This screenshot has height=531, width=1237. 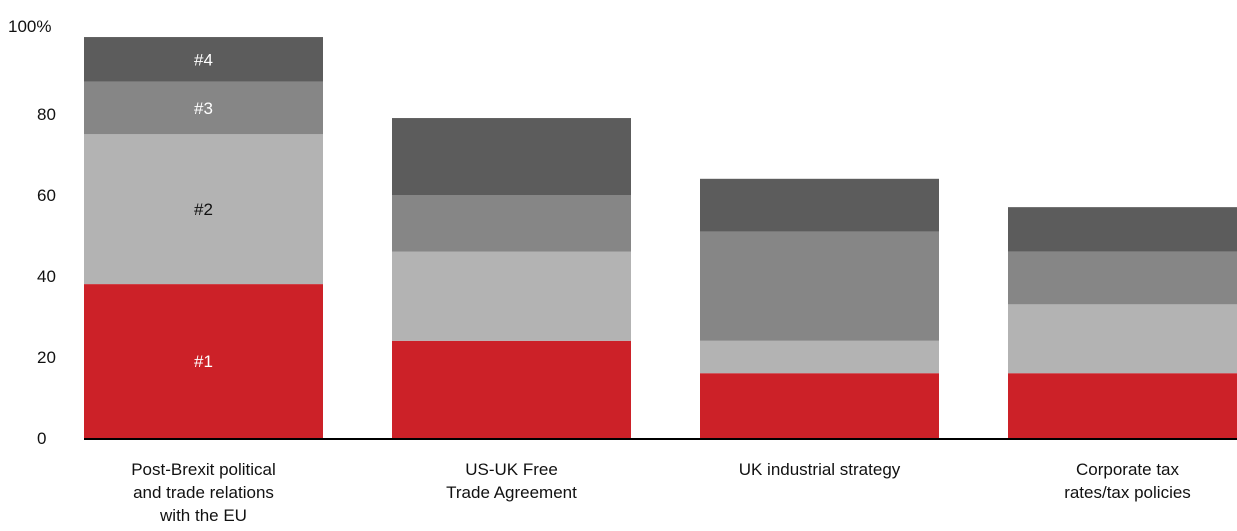 What do you see at coordinates (1127, 469) in the screenshot?
I see `category-label-line: Corporate tax` at bounding box center [1127, 469].